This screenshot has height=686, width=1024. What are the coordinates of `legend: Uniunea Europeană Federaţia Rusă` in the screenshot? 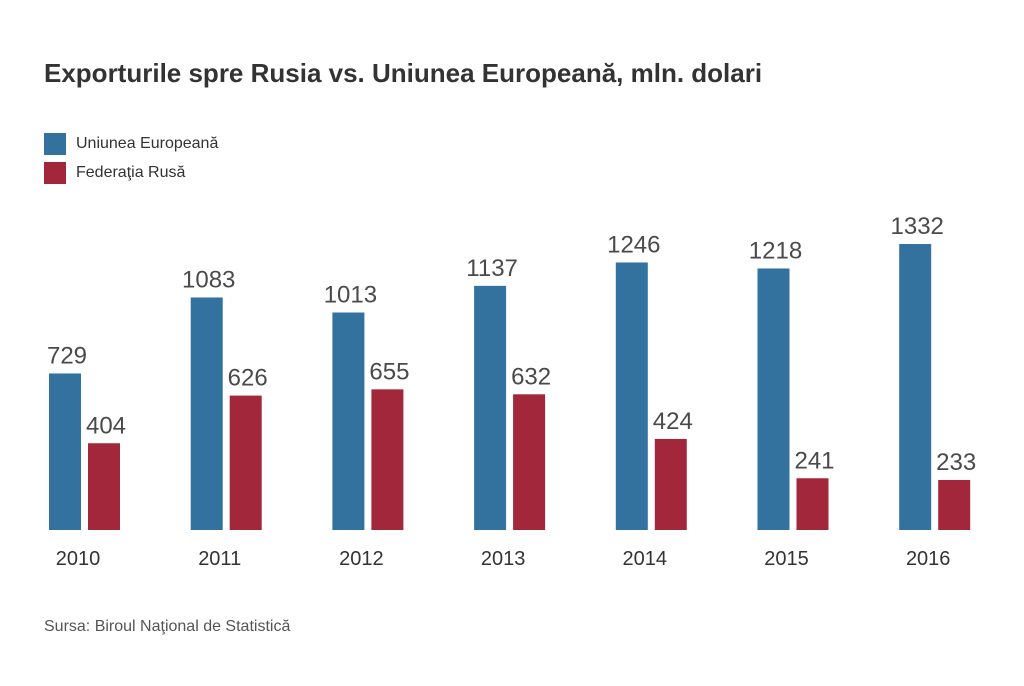 It's located at (131, 161).